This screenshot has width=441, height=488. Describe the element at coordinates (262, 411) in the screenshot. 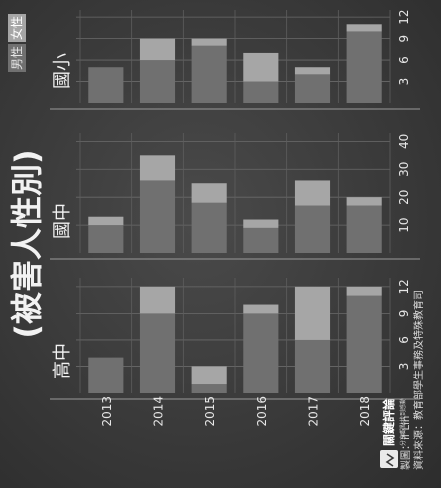

I see `year-label: 2016` at that location.